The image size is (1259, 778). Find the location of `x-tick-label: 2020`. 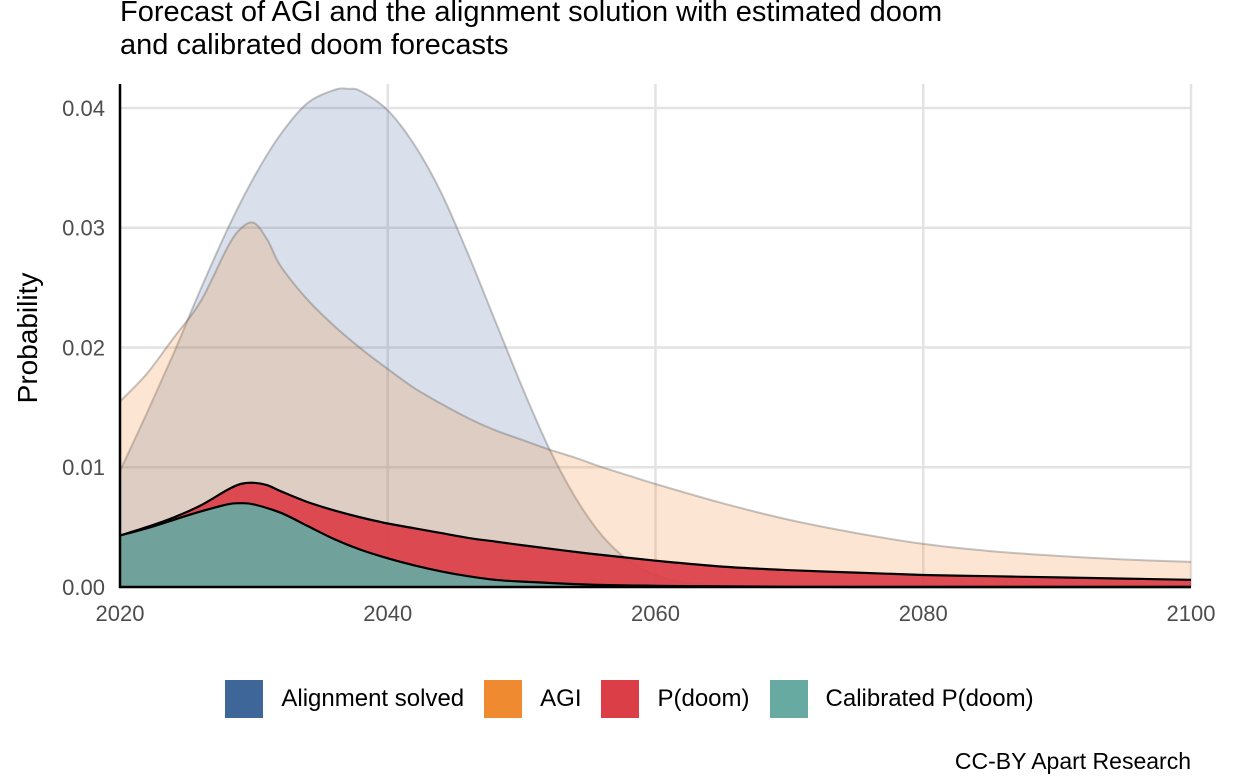

x-tick-label: 2020 is located at coordinates (120, 613).